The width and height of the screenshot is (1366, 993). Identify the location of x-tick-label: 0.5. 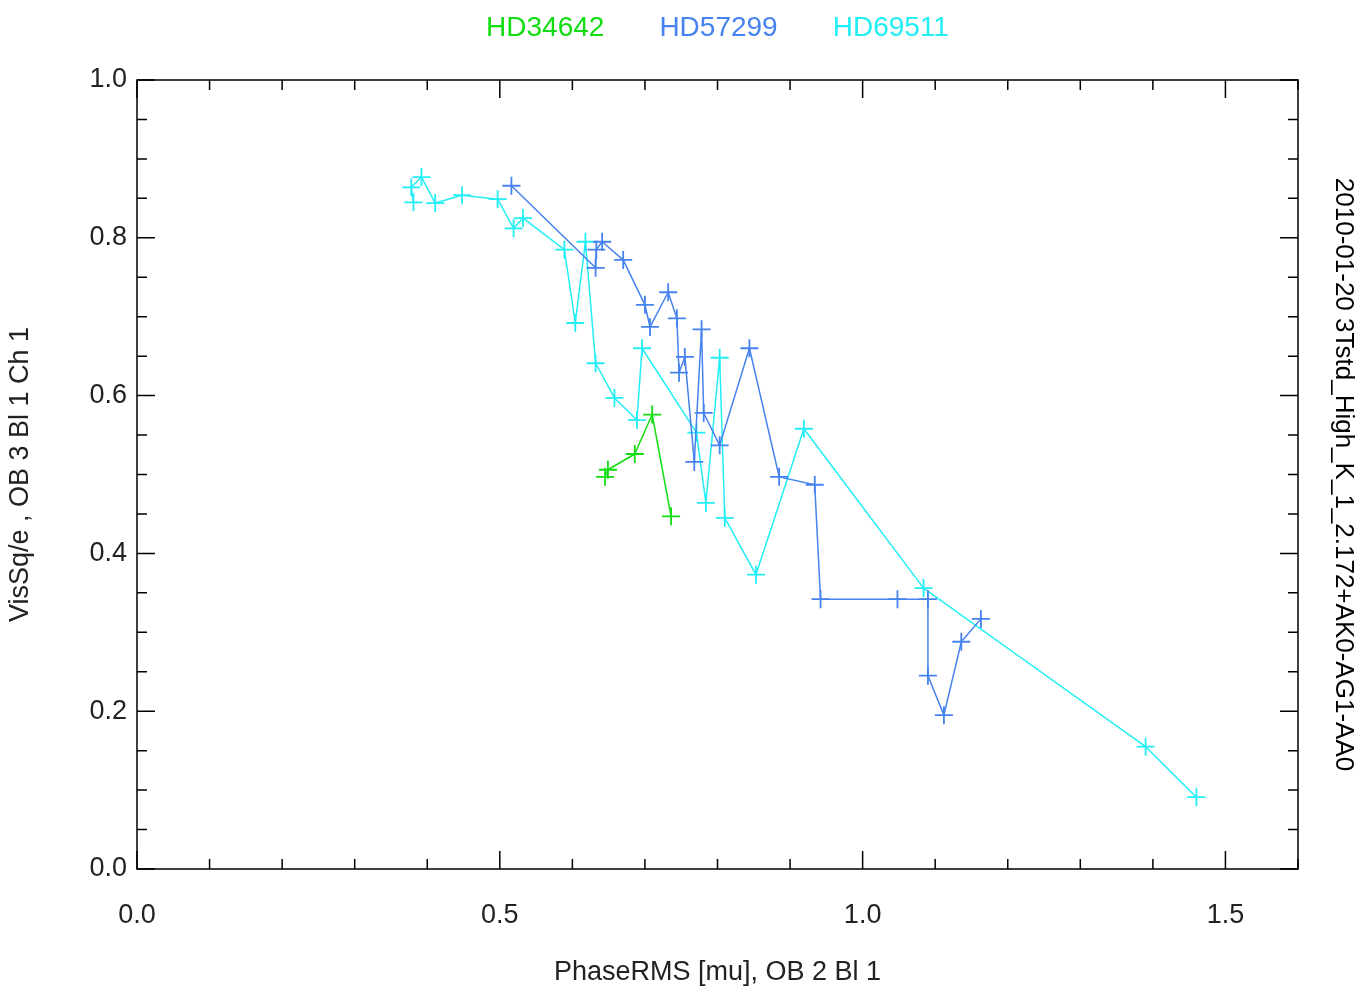
(500, 913).